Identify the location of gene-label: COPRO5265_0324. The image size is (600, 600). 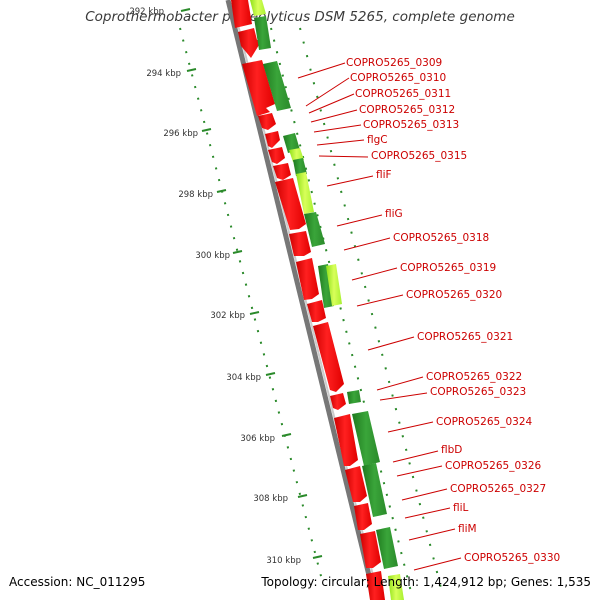
(484, 422).